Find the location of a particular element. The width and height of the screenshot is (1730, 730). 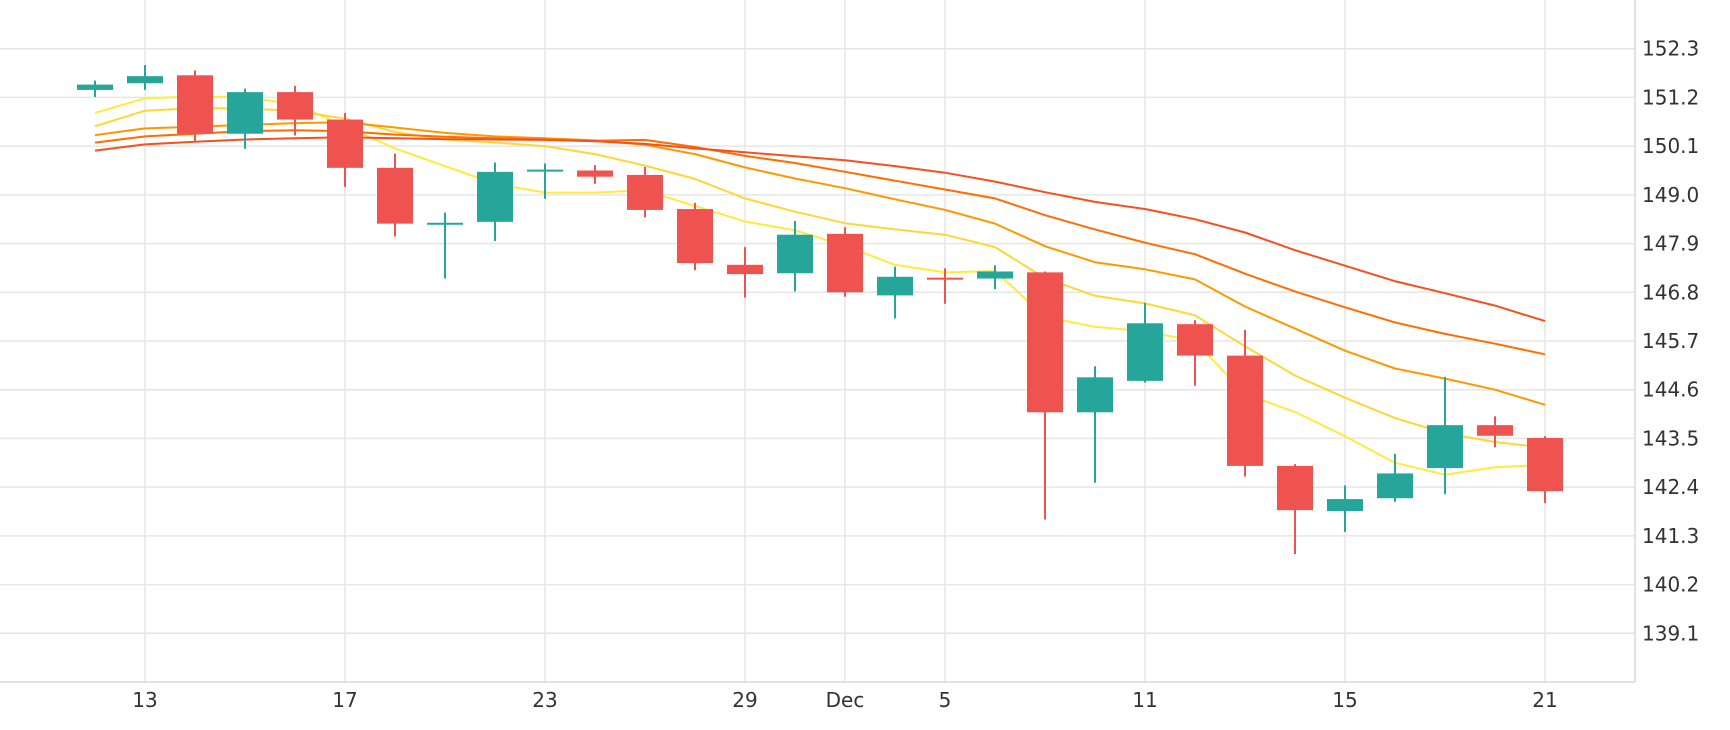

x-tick-label: 29 is located at coordinates (744, 700).